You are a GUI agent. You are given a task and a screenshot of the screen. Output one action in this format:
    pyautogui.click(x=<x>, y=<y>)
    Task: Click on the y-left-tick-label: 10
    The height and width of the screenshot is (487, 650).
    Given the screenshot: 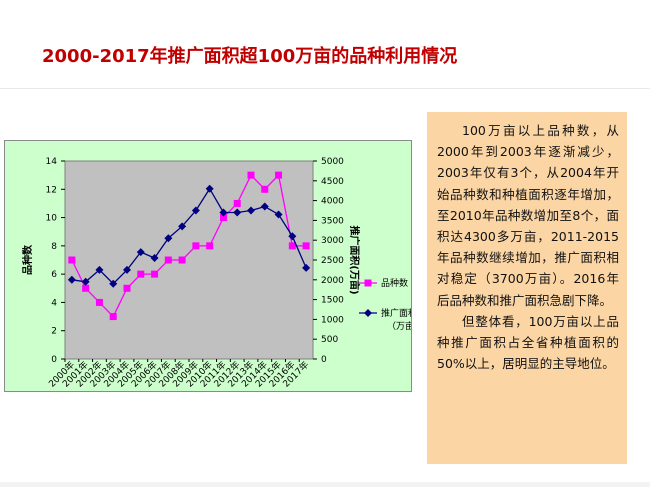 What is the action you would take?
    pyautogui.click(x=52, y=219)
    